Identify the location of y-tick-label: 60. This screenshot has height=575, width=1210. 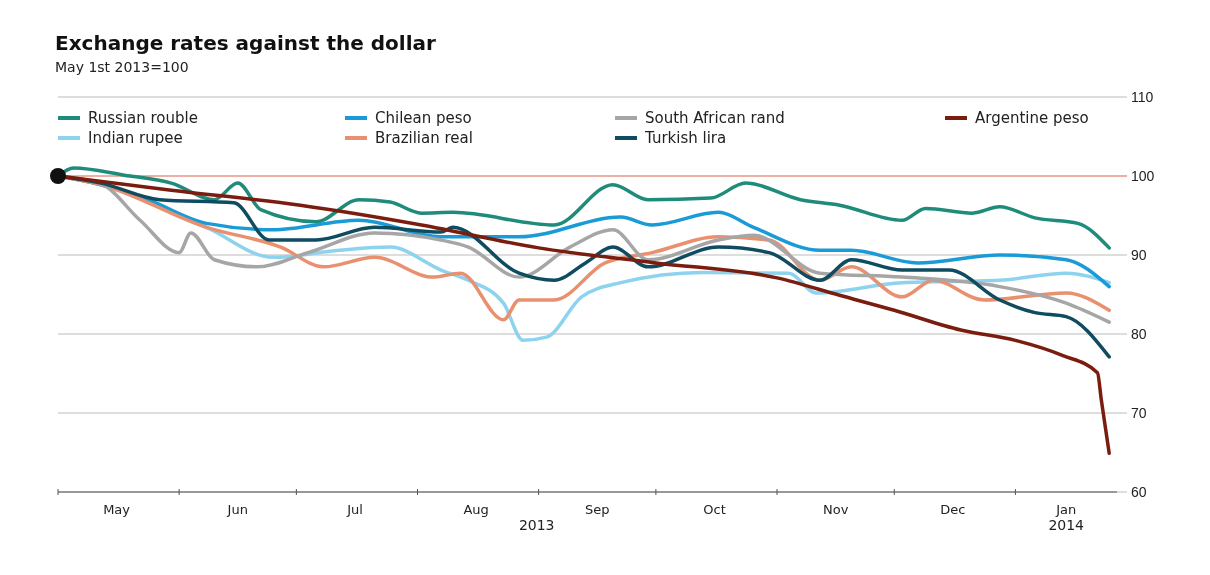
(1139, 491).